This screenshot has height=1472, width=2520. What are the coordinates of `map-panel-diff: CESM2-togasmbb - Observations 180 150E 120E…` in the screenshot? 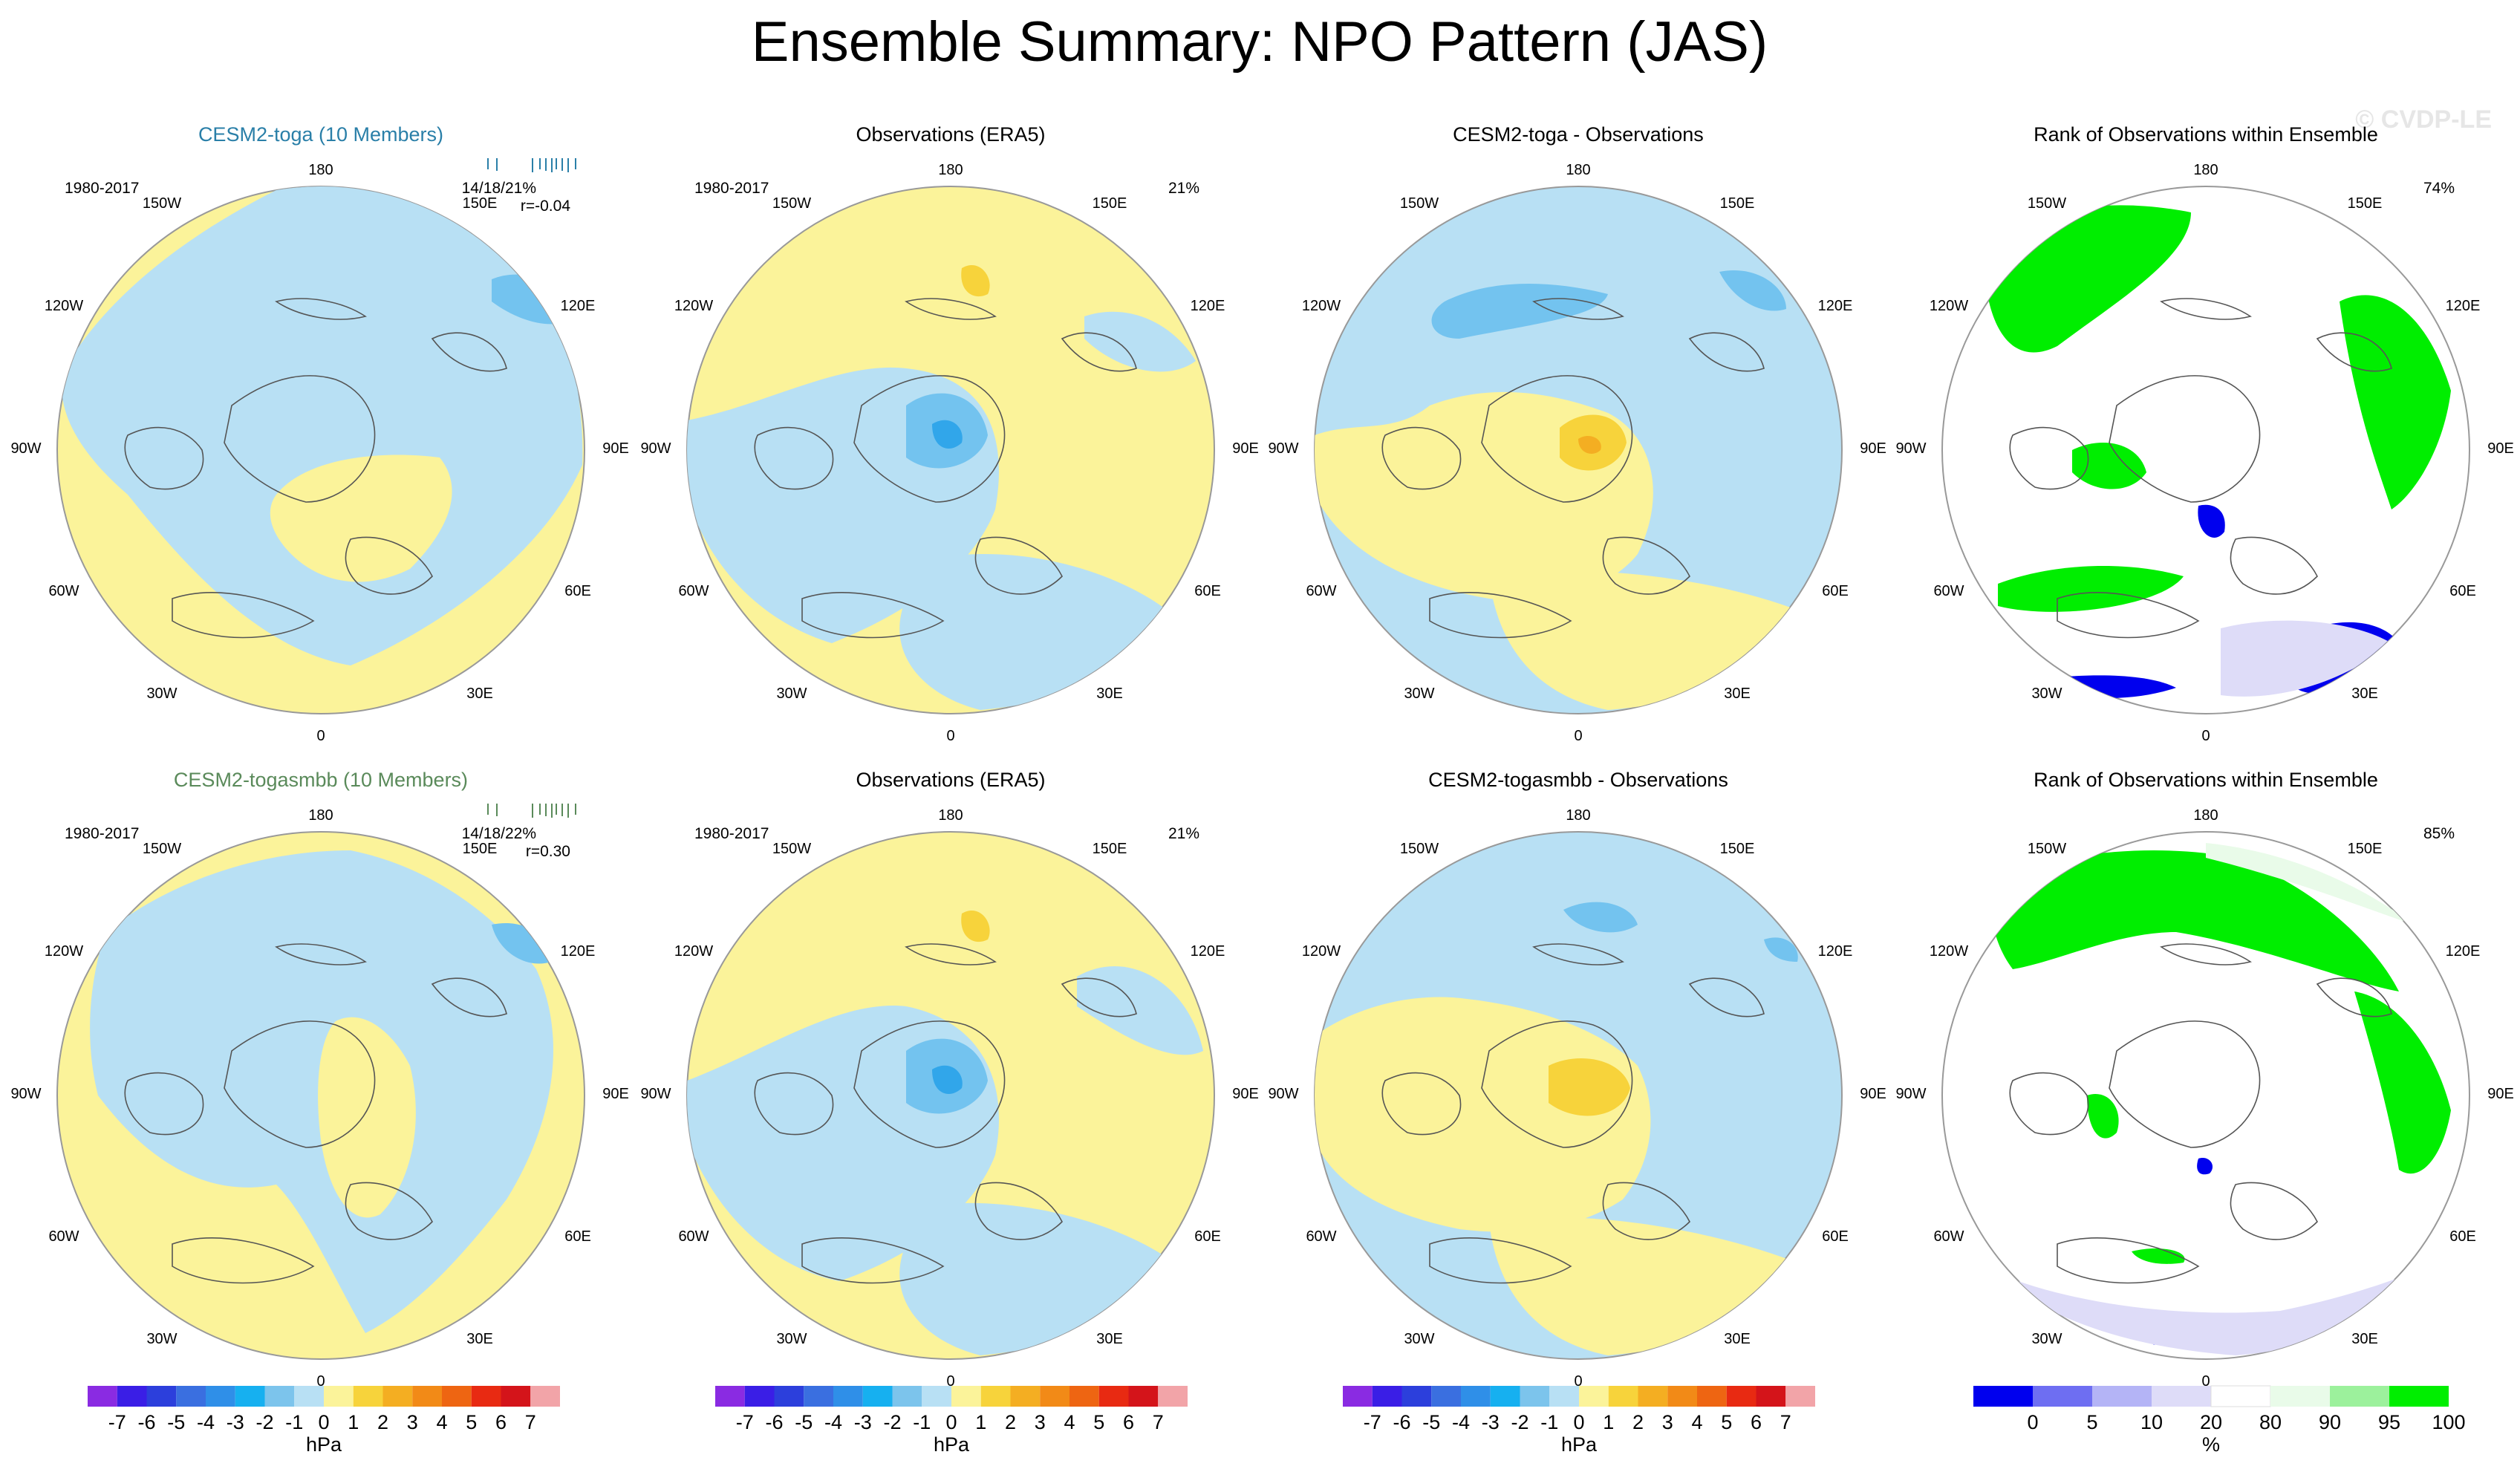 It's located at (1577, 1079).